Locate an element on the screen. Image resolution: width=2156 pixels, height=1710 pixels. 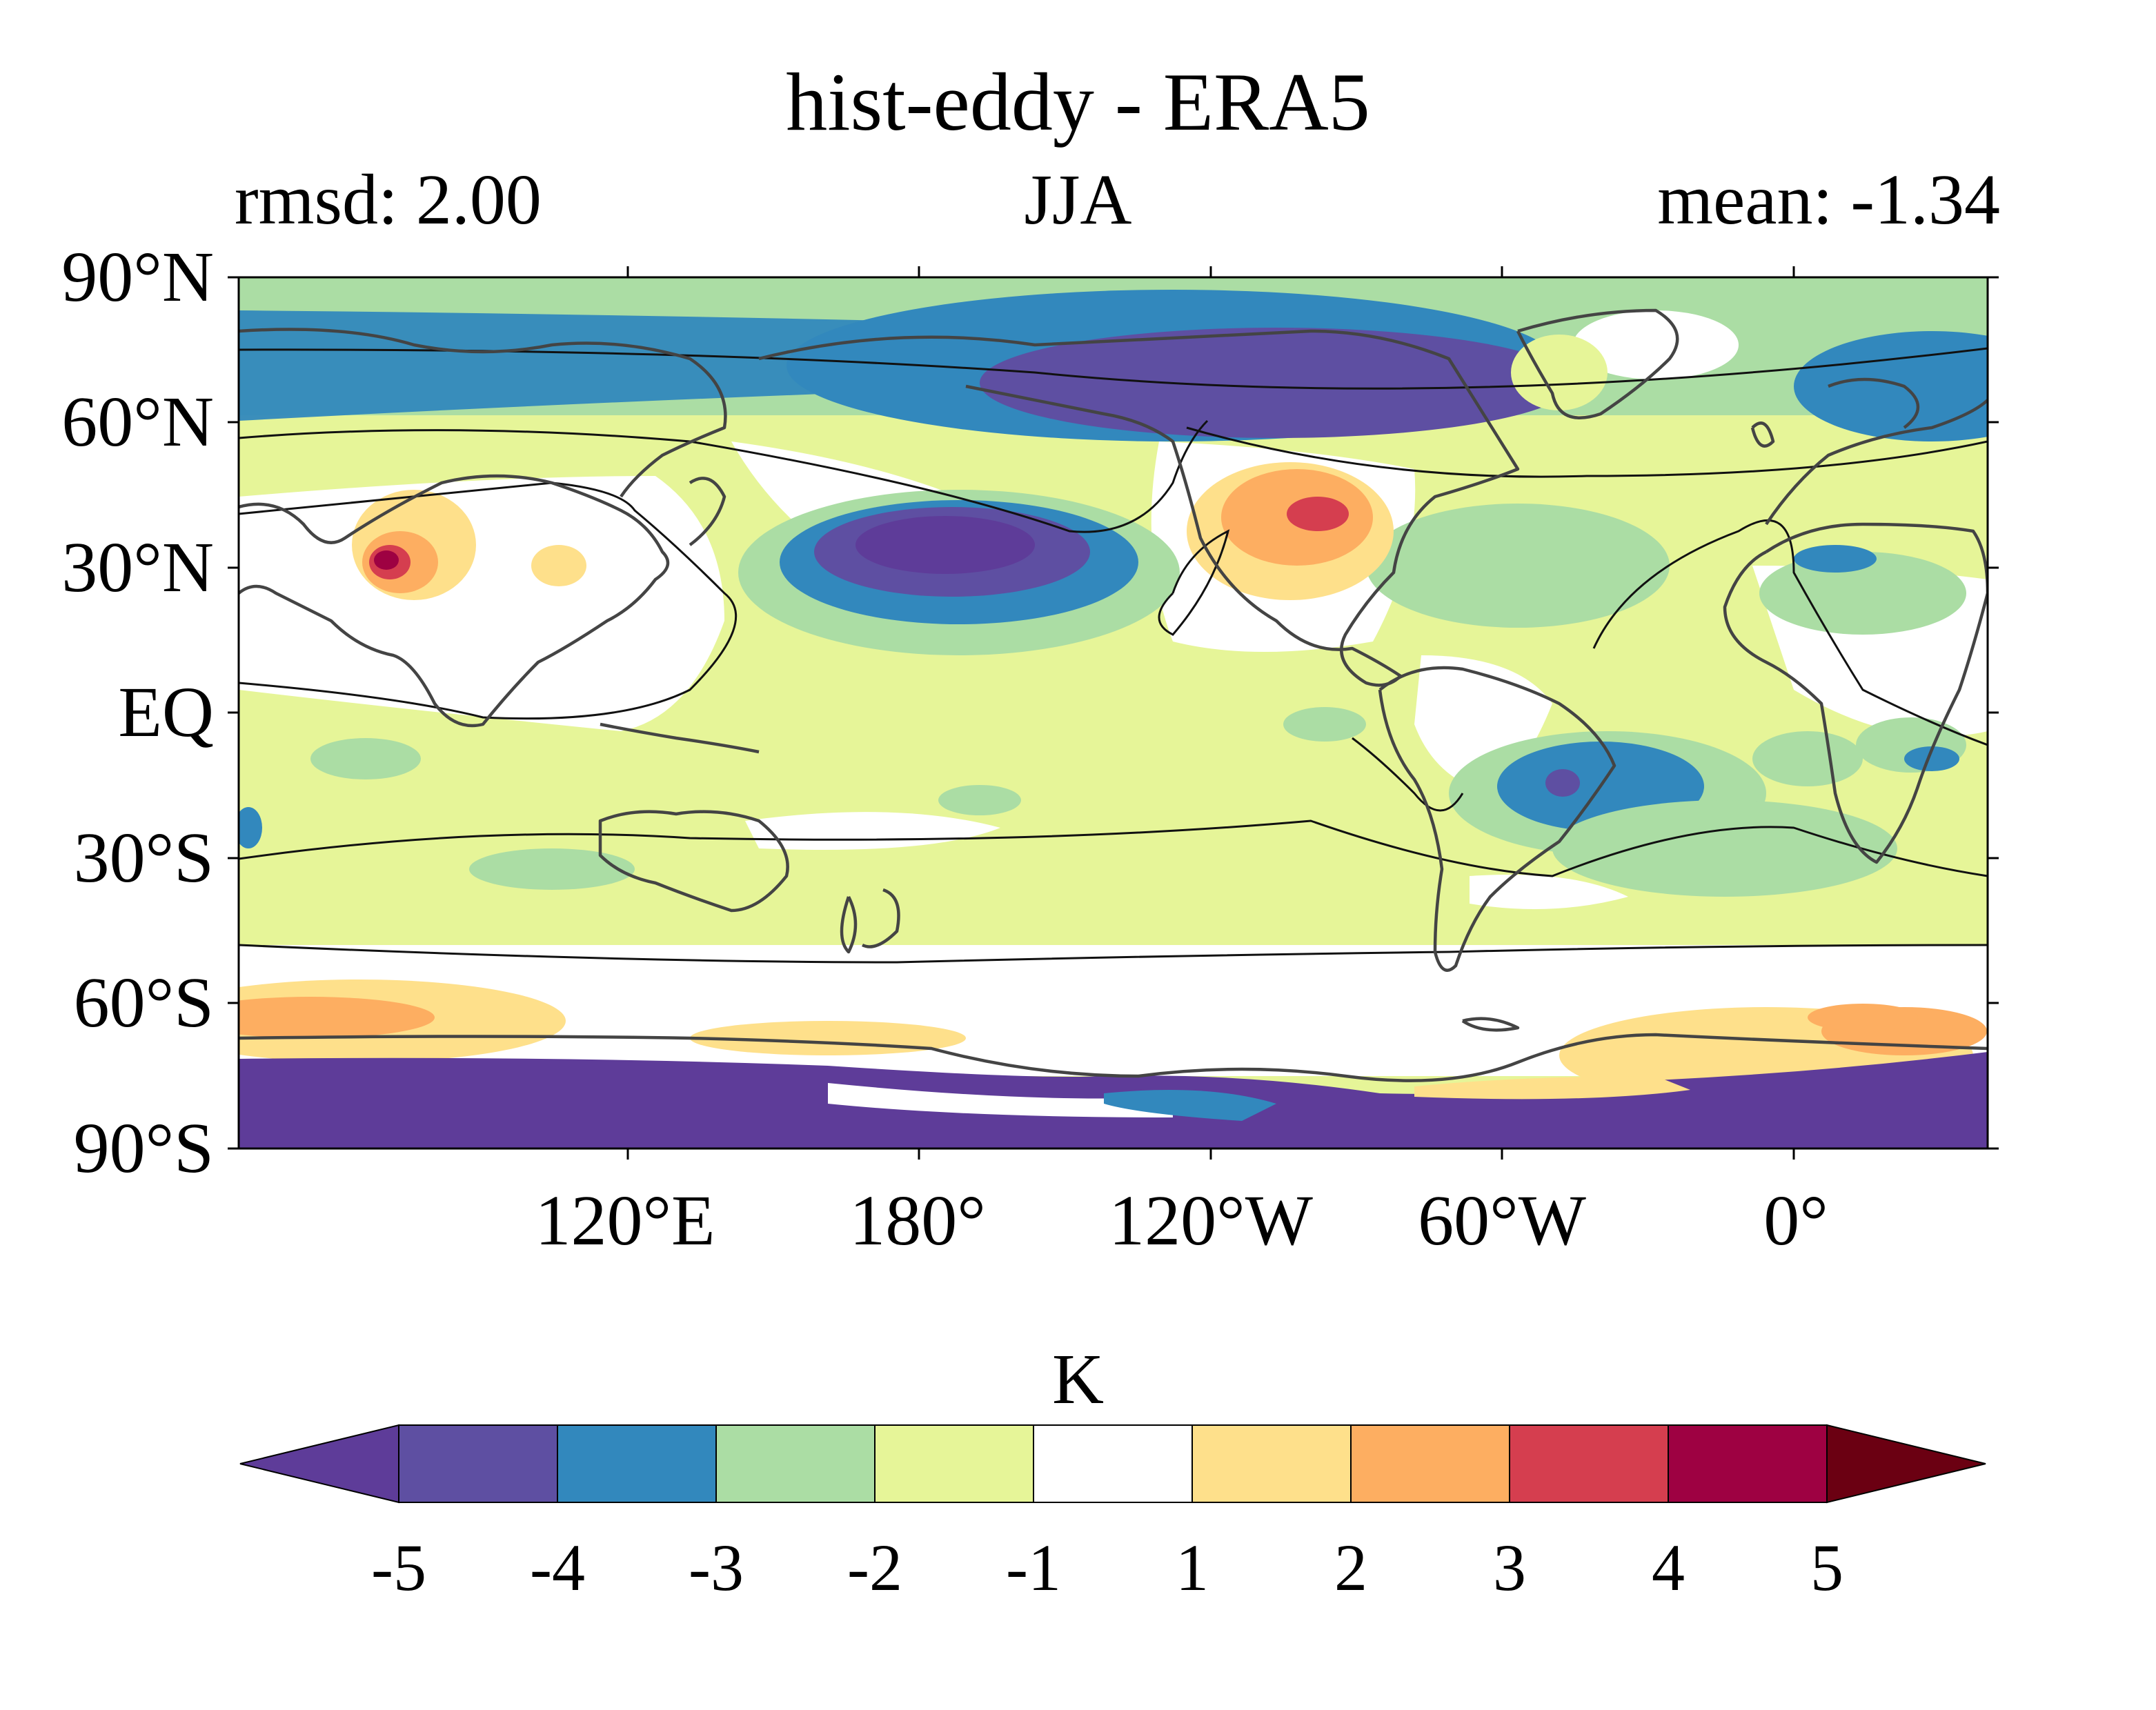
lat-tick-label: 60°S is located at coordinates (143, 1002).